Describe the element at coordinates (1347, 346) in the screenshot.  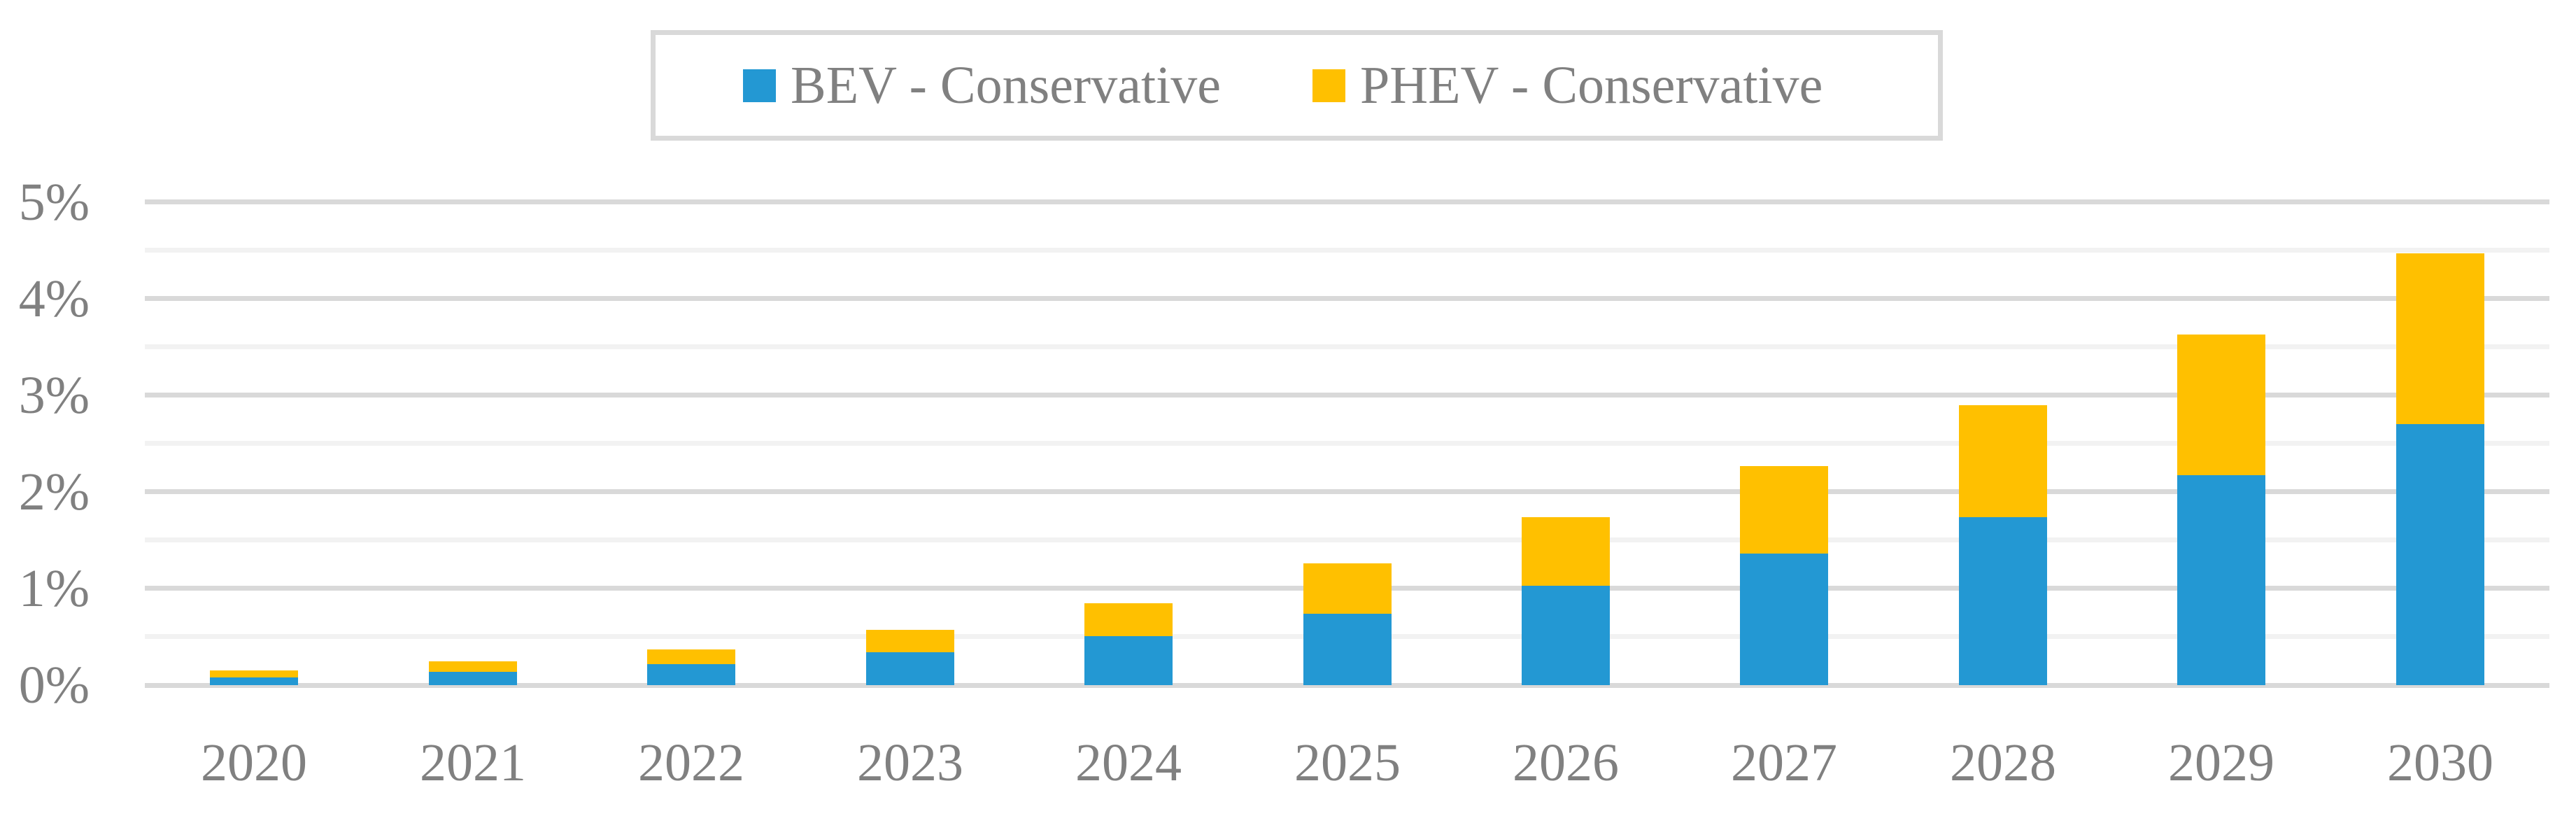
I see `gridline-minor-3.5pct` at that location.